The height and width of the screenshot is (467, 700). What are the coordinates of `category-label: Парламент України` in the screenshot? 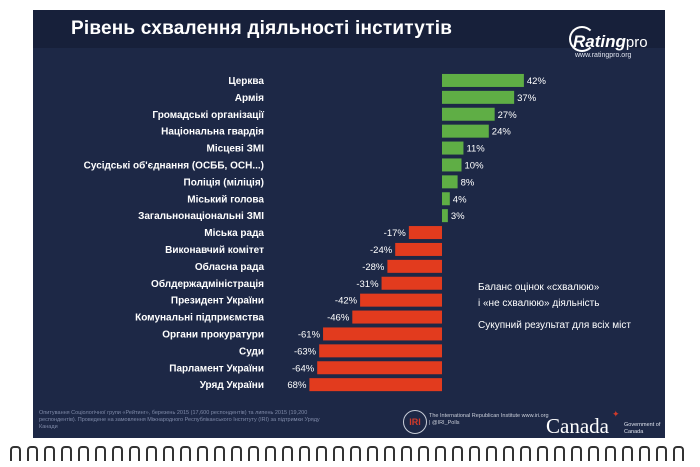 It's located at (216, 368).